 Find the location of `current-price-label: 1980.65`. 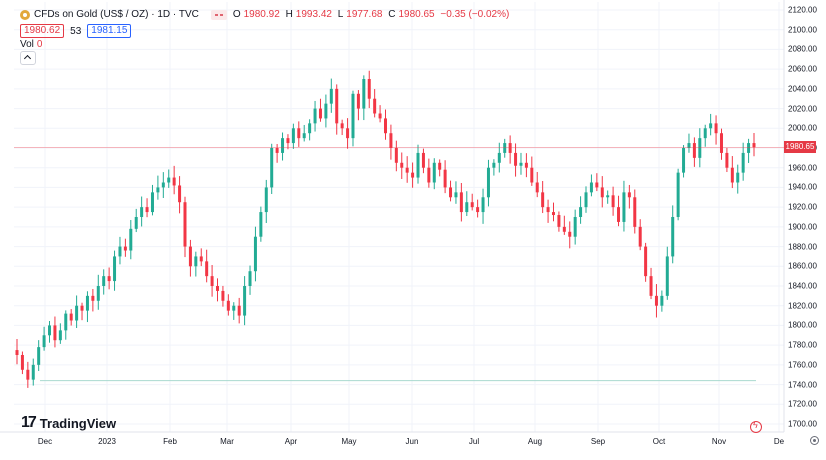

current-price-label: 1980.65 is located at coordinates (800, 147).